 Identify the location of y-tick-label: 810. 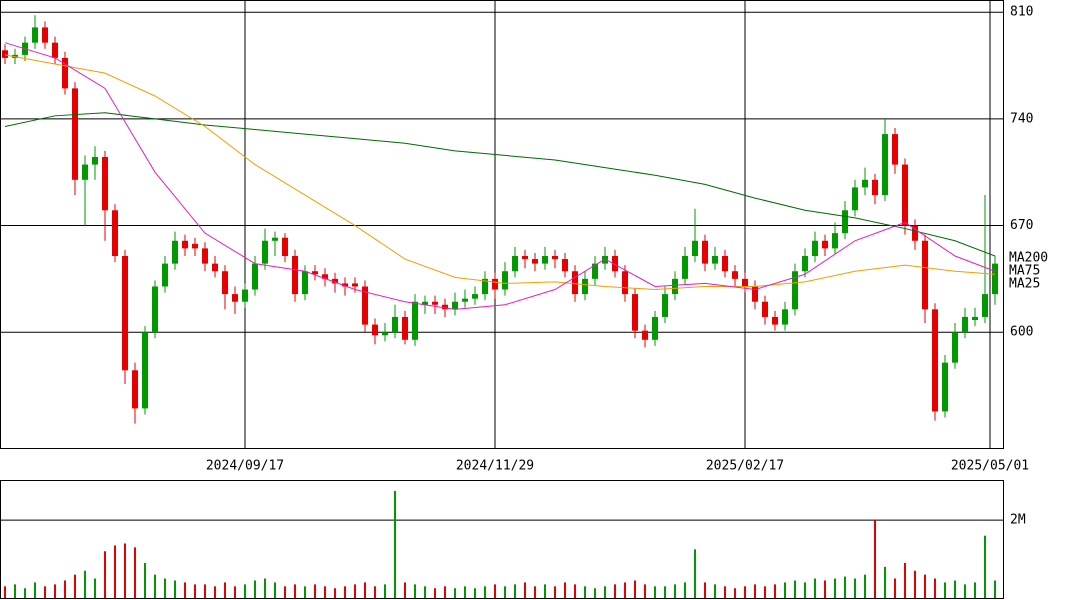
(1021, 12).